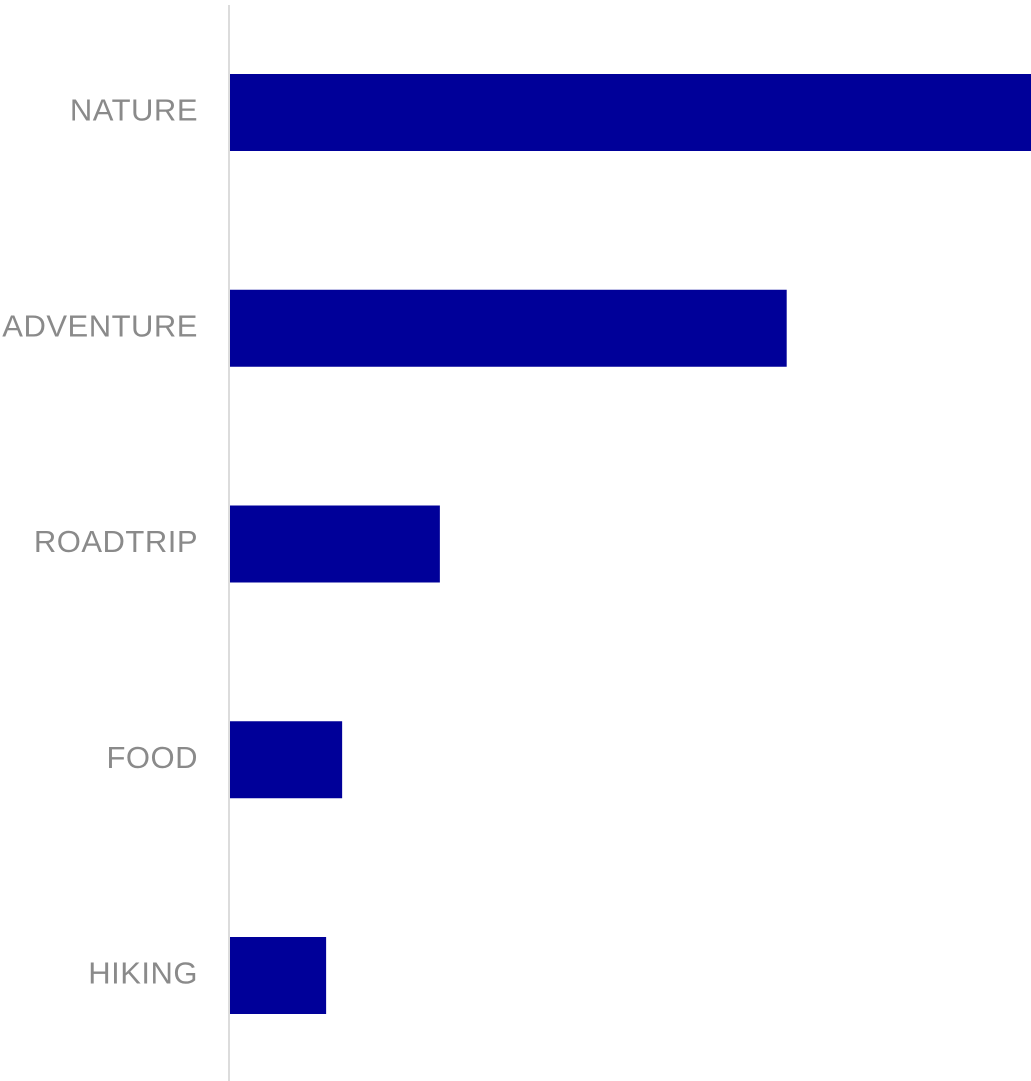 The height and width of the screenshot is (1081, 1031). I want to click on category-label-roadtrip: ROADTRIP, so click(116, 541).